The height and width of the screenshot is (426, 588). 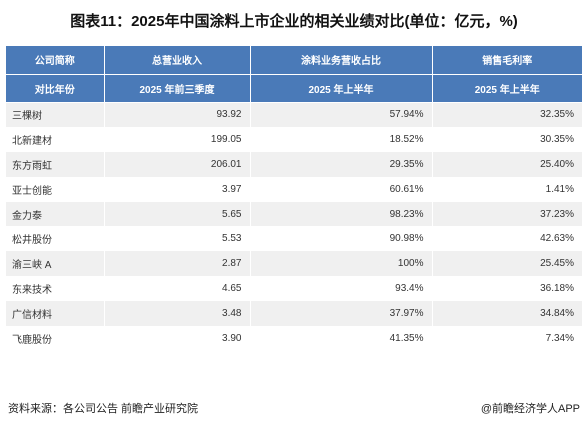 I want to click on header-row-2: 对比年份 2025 年前三季度 2025 年上半年 2025 年上半年, so click(x=294, y=88).